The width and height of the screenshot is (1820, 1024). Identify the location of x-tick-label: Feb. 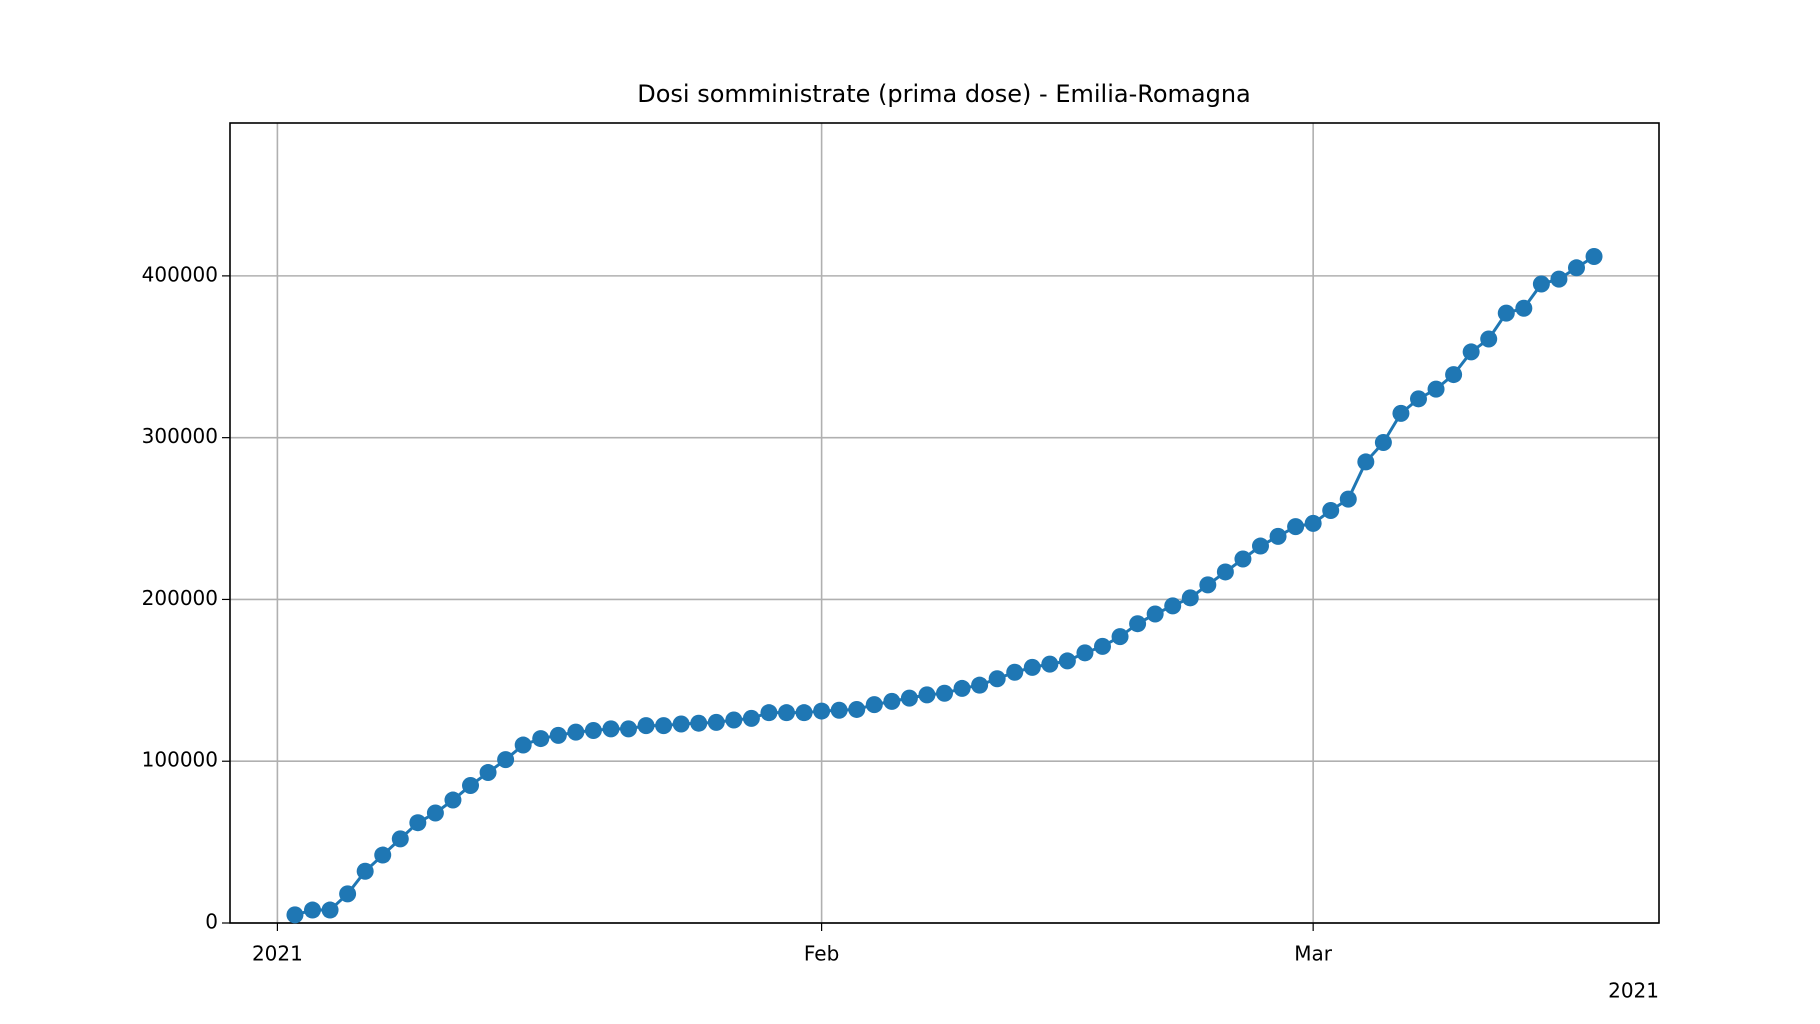
(821, 954).